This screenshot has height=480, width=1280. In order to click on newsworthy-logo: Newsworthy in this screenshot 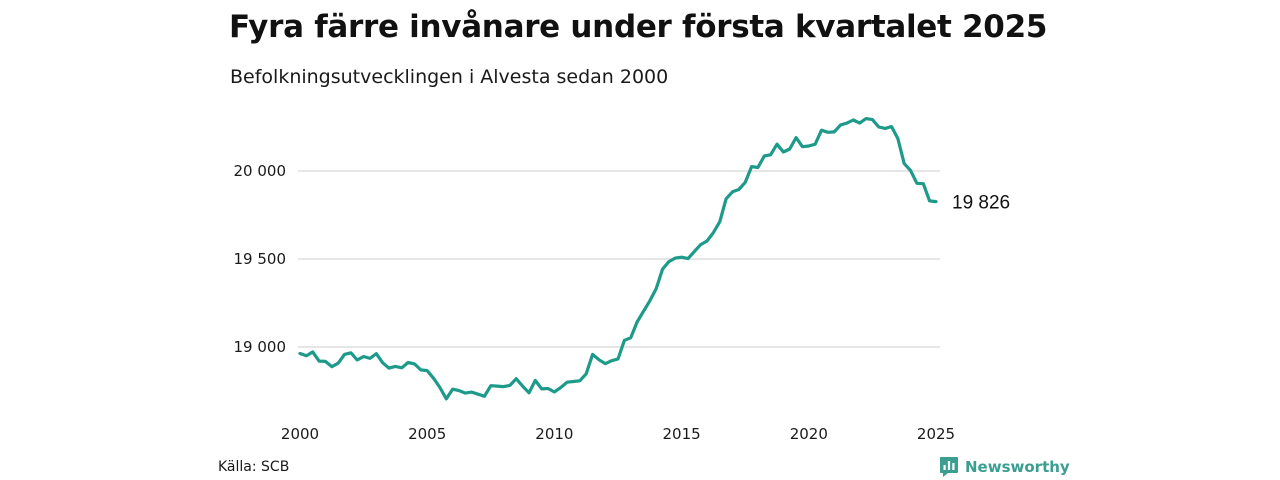, I will do `click(1004, 467)`.